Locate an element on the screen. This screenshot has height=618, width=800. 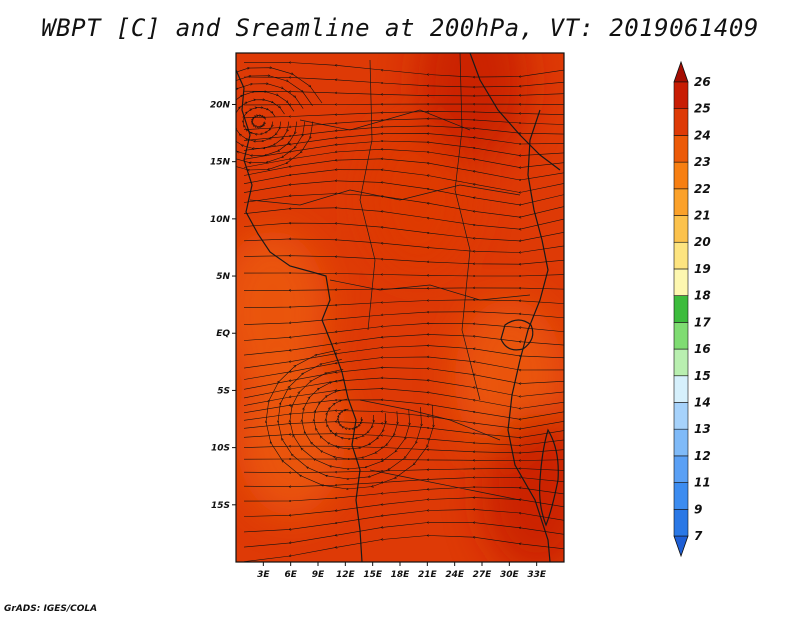
y-tick-label-10N: 10N is located at coordinates (220, 220).